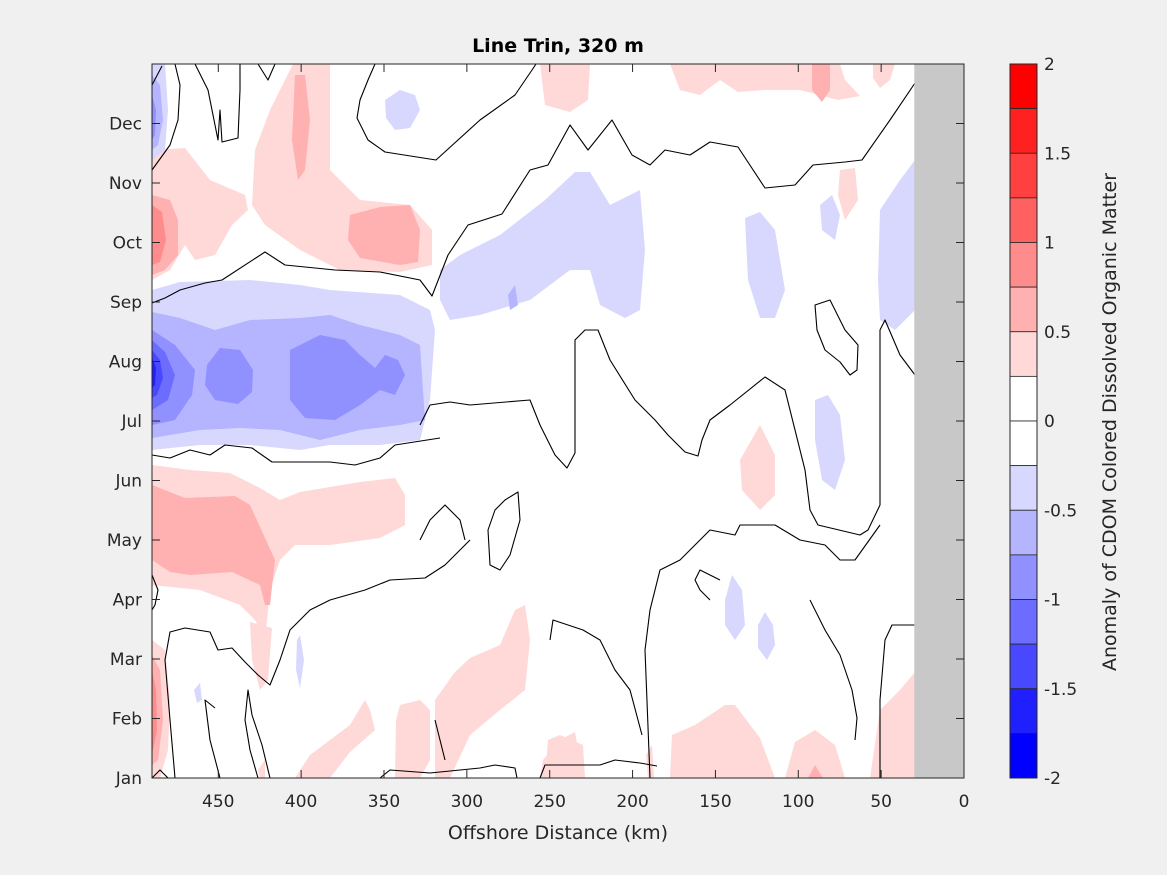 This screenshot has width=1167, height=875. What do you see at coordinates (125, 125) in the screenshot?
I see `y-tick-label: Dec` at bounding box center [125, 125].